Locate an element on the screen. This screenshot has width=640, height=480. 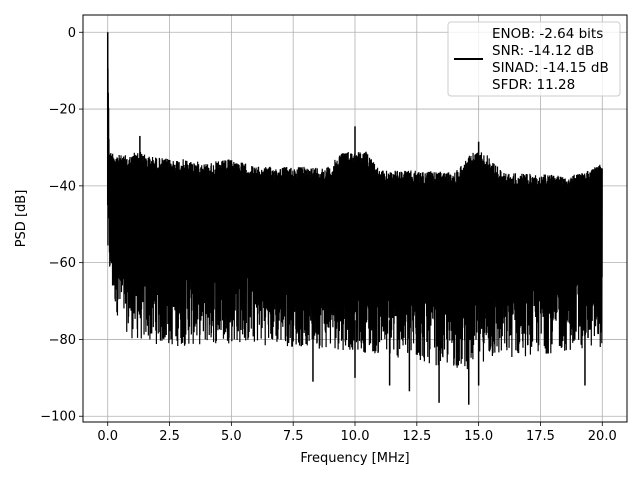
x-tick-label: 2.5 is located at coordinates (169, 436).